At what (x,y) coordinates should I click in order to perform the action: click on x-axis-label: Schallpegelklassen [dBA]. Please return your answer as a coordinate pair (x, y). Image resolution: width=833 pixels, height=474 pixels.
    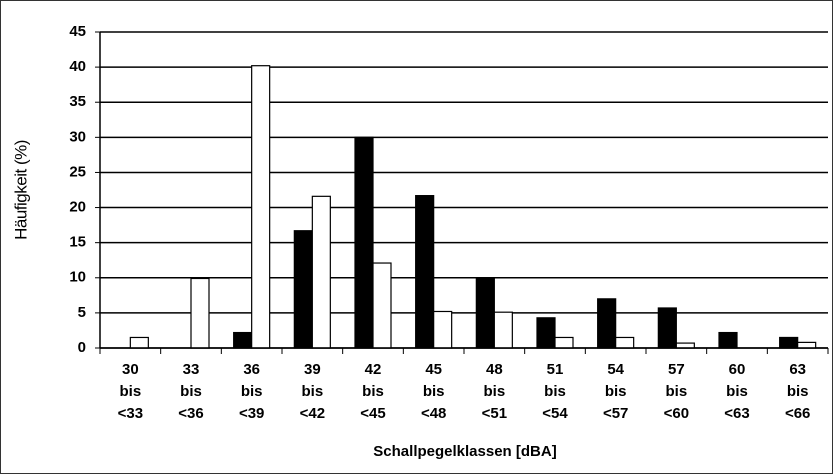
    Looking at the image, I should click on (464, 451).